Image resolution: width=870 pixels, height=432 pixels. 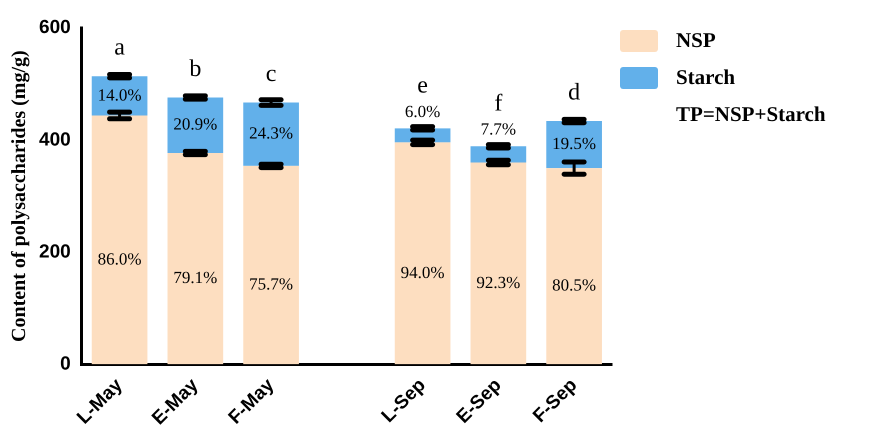 I want to click on text: TP=NSP+Starch, so click(x=750, y=114).